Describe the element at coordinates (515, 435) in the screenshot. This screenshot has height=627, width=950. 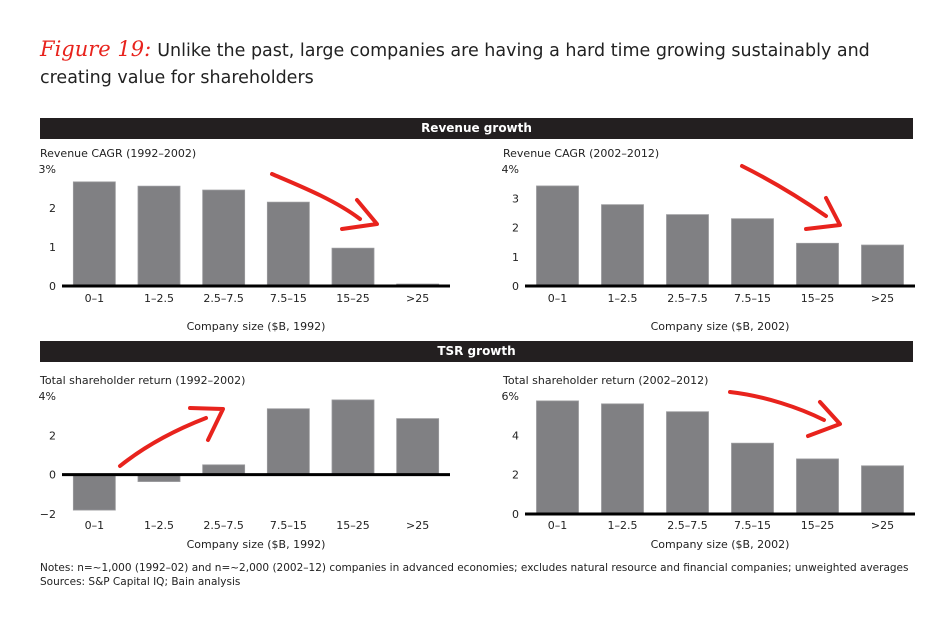
I see `y-tick-label: 4` at that location.